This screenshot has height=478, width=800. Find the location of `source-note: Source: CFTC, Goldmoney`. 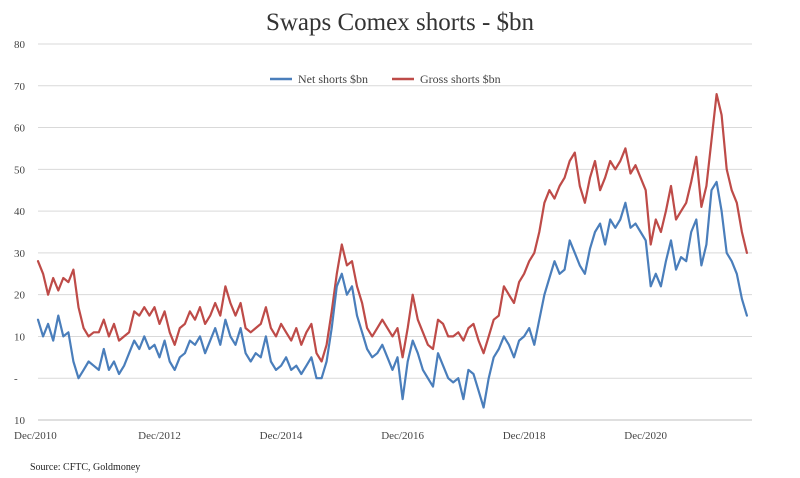

source-note: Source: CFTC, Goldmoney is located at coordinates (85, 467).